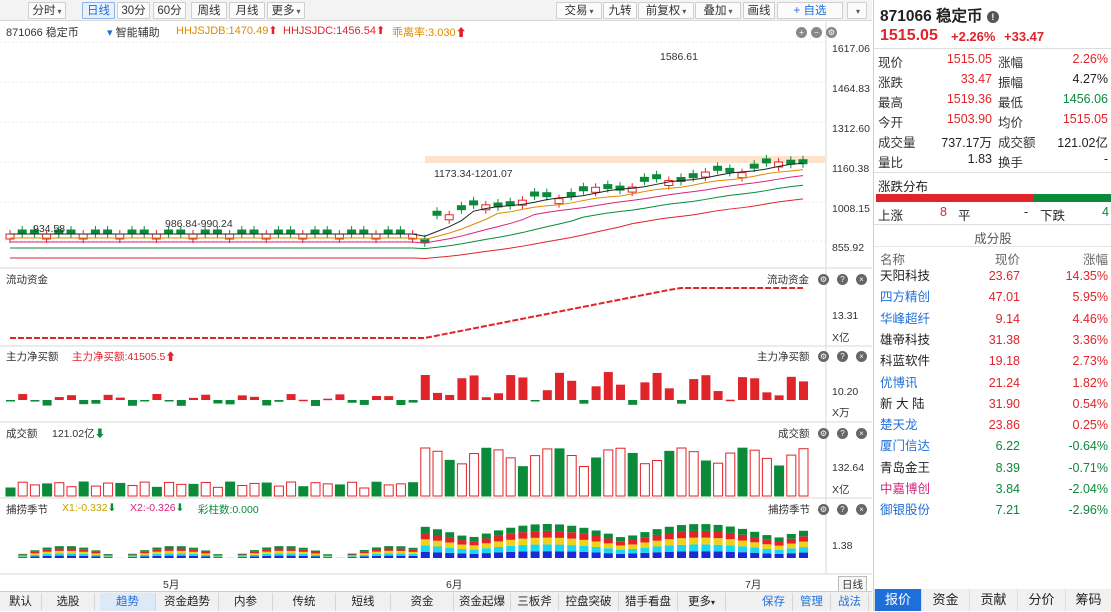  What do you see at coordinates (286, 10) in the screenshot?
I see `more-period-button: 更多▾` at bounding box center [286, 10].